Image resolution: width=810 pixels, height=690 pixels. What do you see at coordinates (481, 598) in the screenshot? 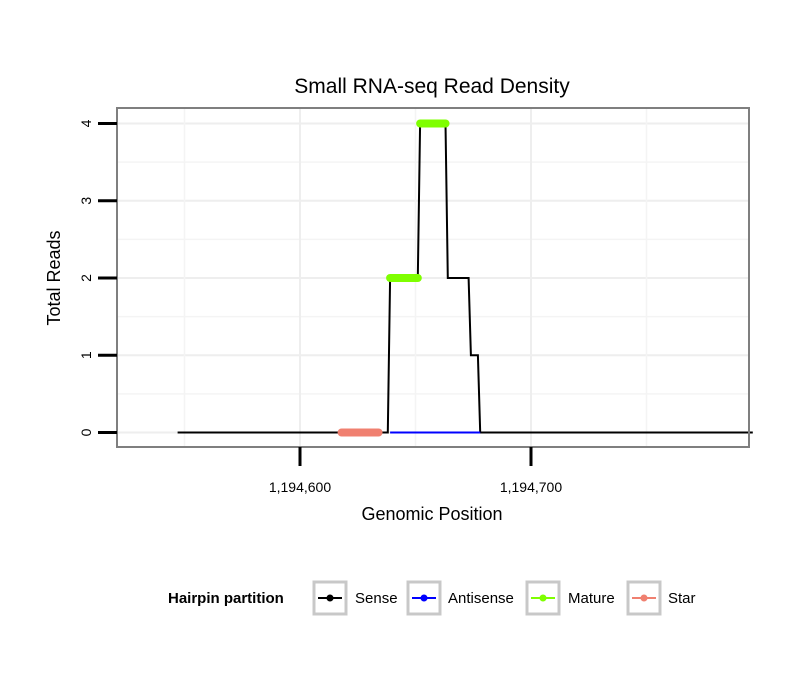
I see `legend-label-antisense: Antisense` at bounding box center [481, 598].